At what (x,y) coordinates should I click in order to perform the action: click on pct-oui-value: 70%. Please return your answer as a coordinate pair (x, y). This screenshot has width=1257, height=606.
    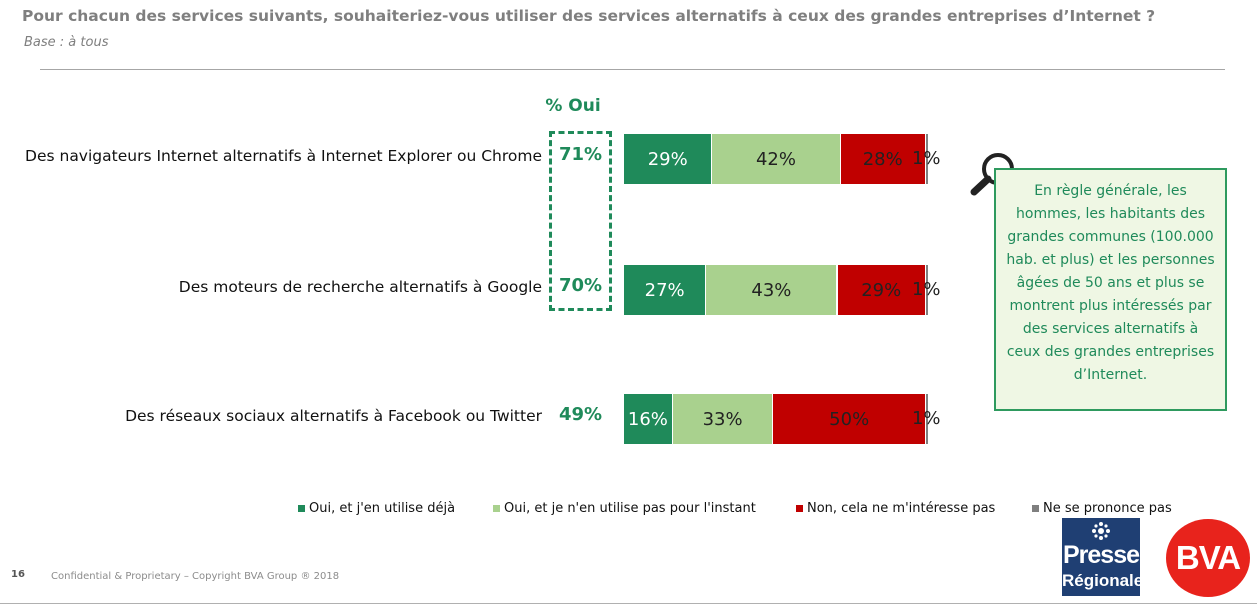
    Looking at the image, I should click on (580, 285).